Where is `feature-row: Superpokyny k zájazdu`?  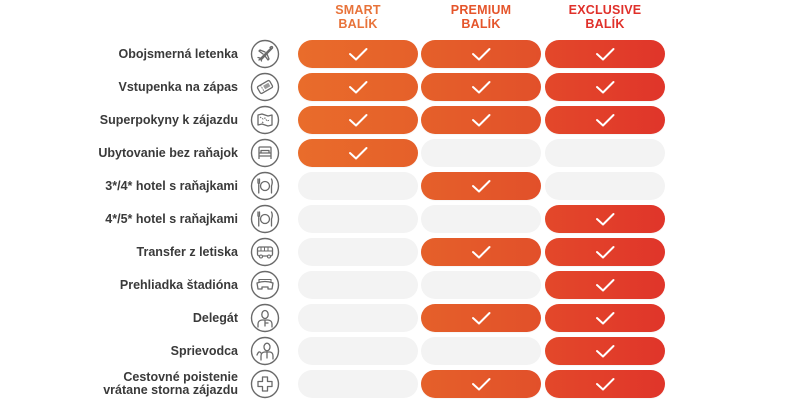
feature-row: Superpokyny k zájazdu is located at coordinates (400, 120).